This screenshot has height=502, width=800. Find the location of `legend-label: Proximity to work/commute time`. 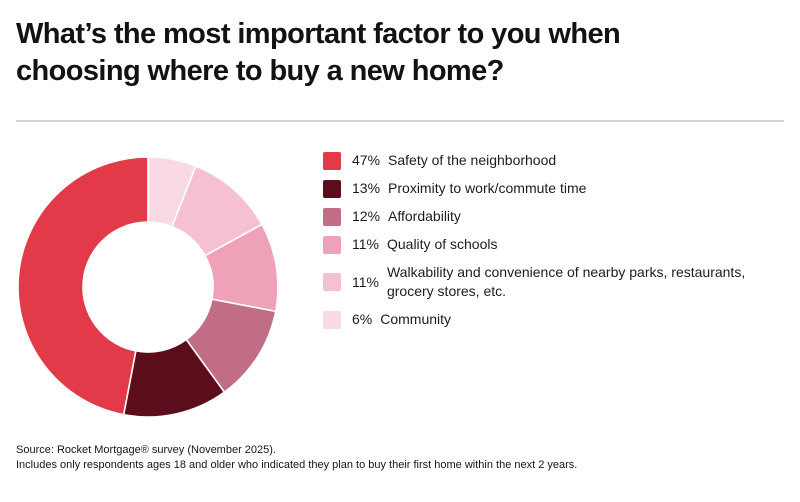

legend-label: Proximity to work/commute time is located at coordinates (487, 188).